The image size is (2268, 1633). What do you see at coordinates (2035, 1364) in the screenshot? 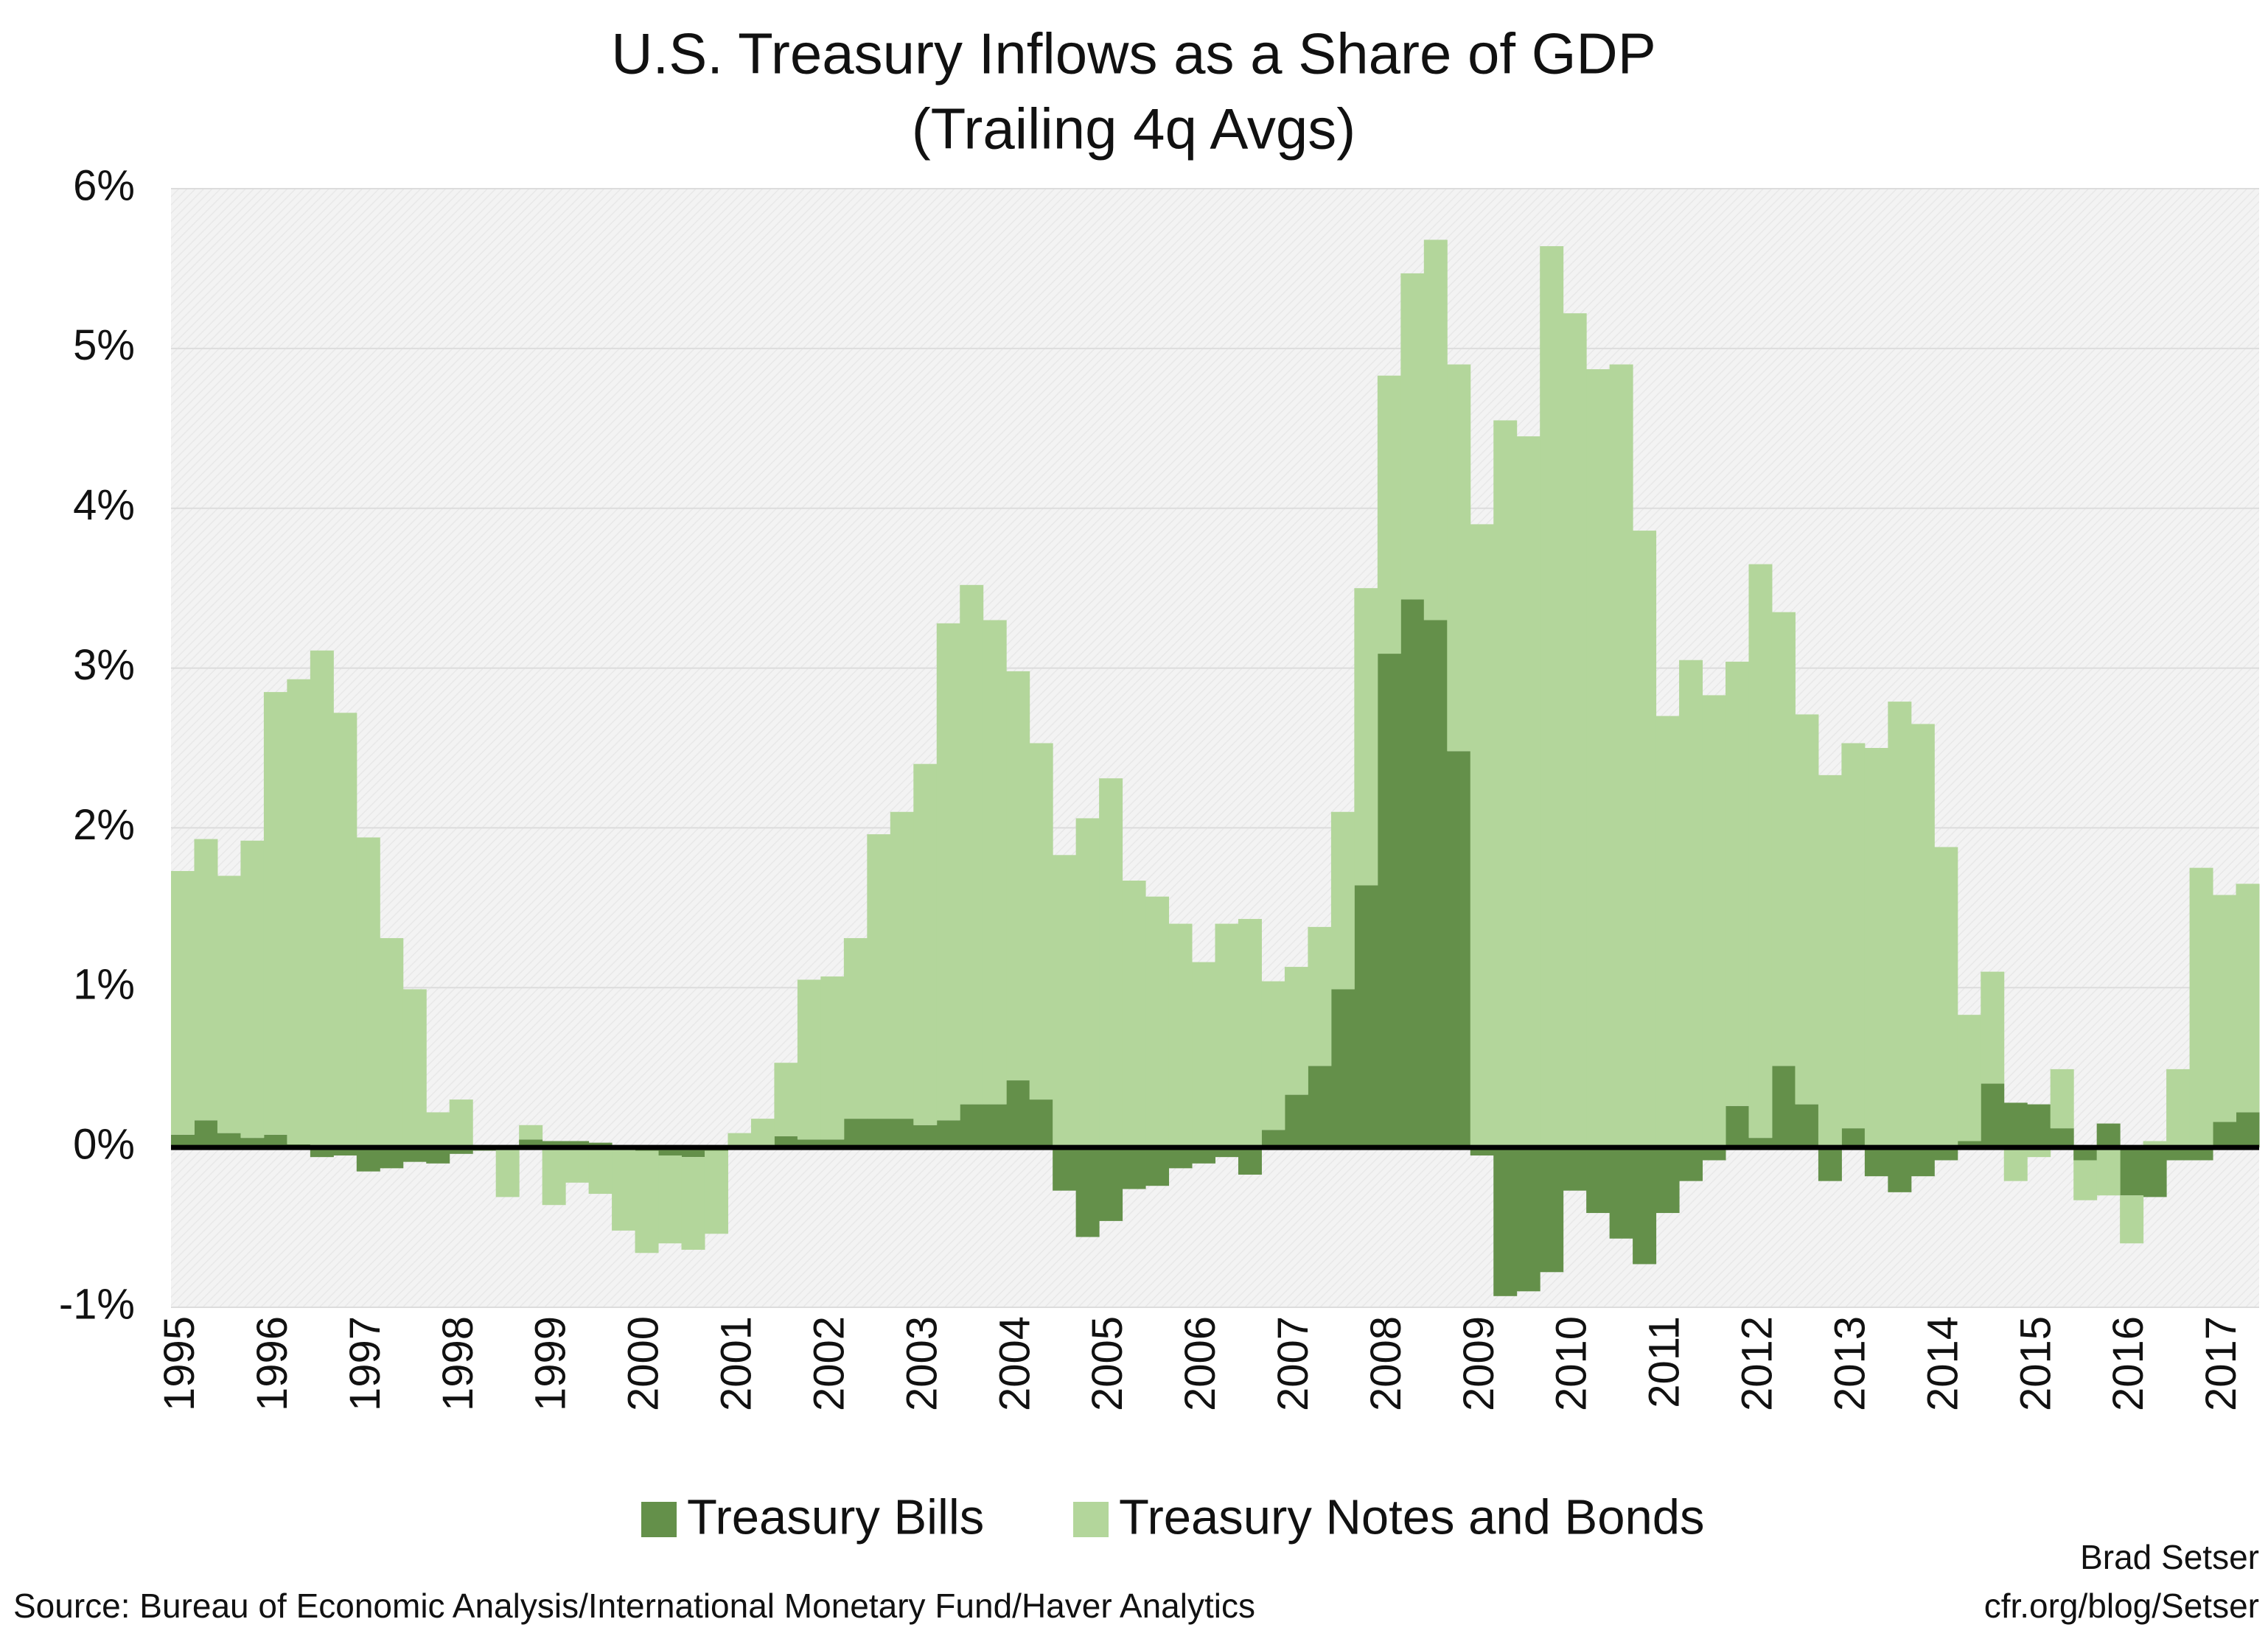
I see `x-tick-label: 2015` at bounding box center [2035, 1364].